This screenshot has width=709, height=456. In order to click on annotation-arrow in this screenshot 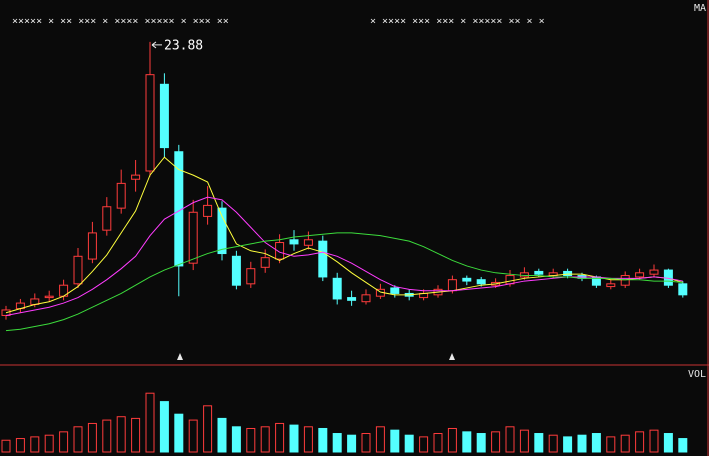, I will do `click(156, 45)`.